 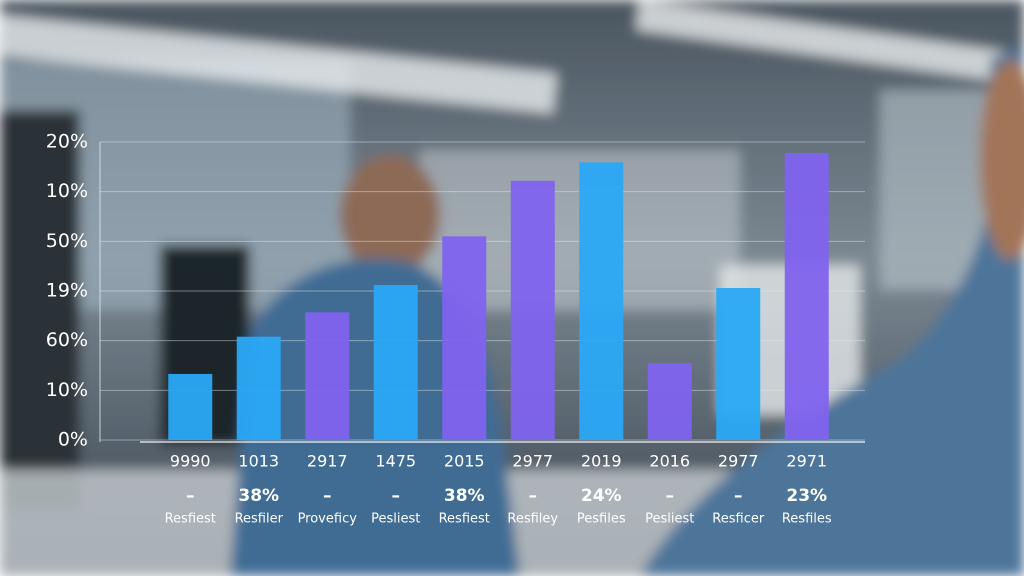 What do you see at coordinates (669, 461) in the screenshot?
I see `x-tick-label: 2016` at bounding box center [669, 461].